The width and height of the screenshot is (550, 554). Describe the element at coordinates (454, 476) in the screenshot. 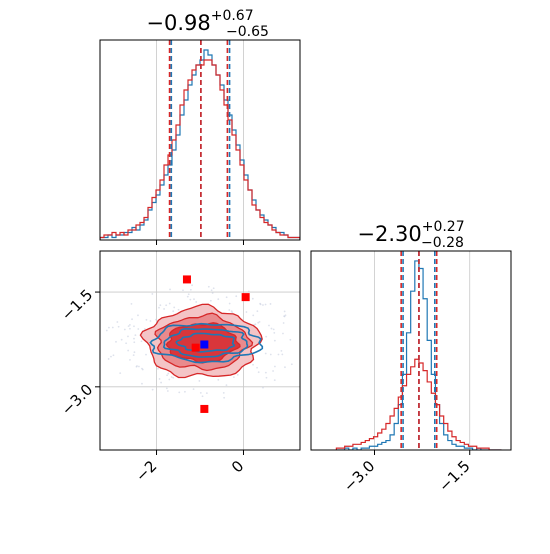

I see `hist-param2-xtick-label: −1.5` at that location.